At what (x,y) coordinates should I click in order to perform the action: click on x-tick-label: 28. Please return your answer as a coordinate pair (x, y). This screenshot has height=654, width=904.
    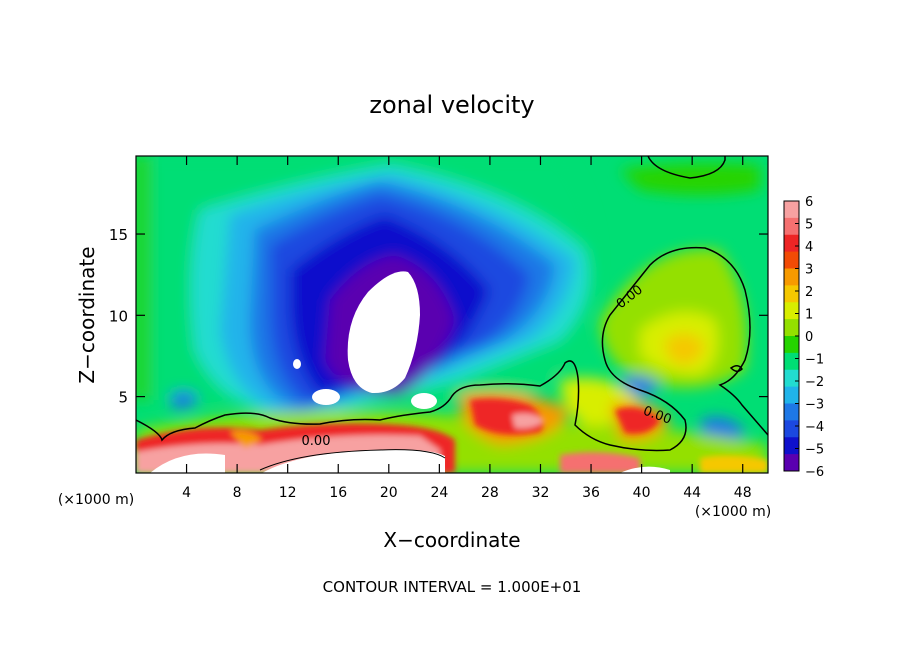
    Looking at the image, I should click on (490, 493).